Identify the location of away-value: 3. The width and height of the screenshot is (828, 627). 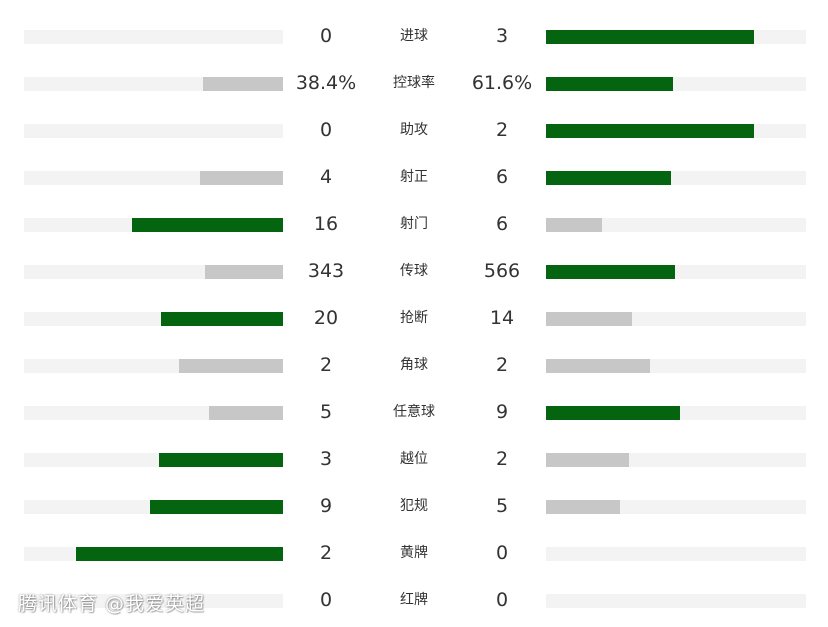
(502, 36).